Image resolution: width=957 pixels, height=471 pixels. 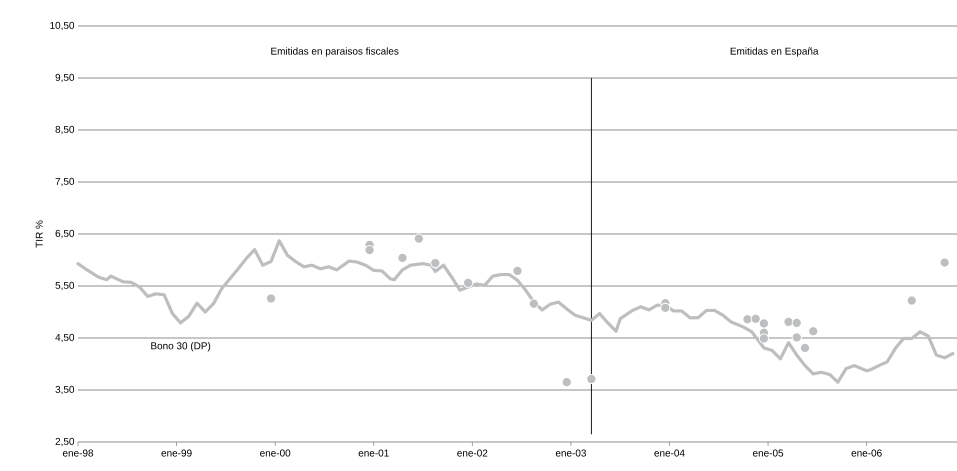 What do you see at coordinates (335, 52) in the screenshot?
I see `annotation: Emitidas en paraisos fiscales` at bounding box center [335, 52].